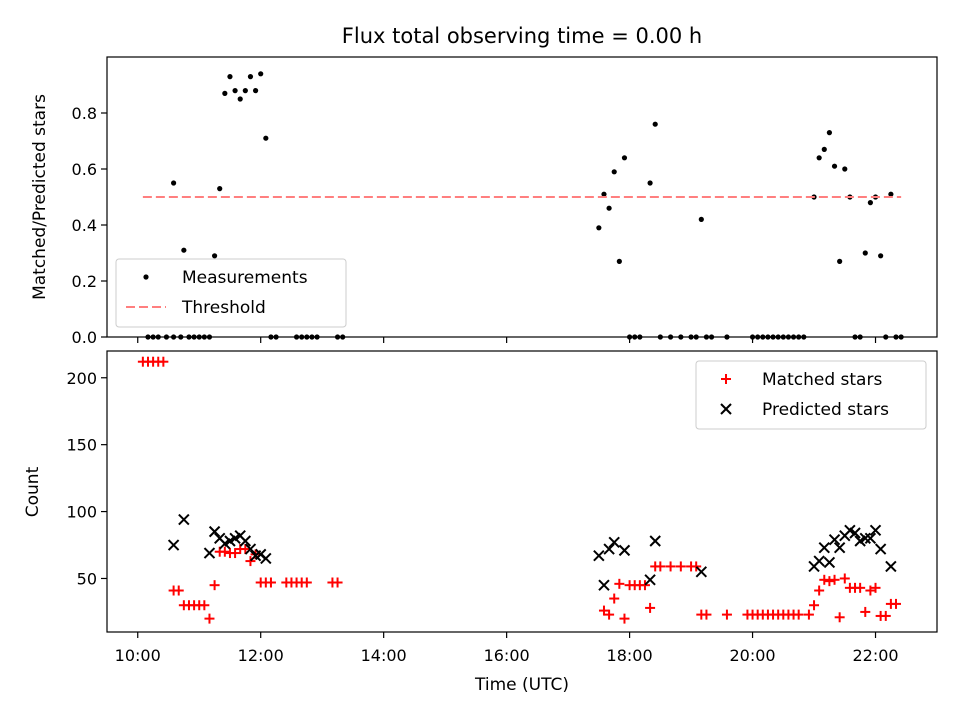  I want to click on y-tick-label: 100, so click(81, 512).